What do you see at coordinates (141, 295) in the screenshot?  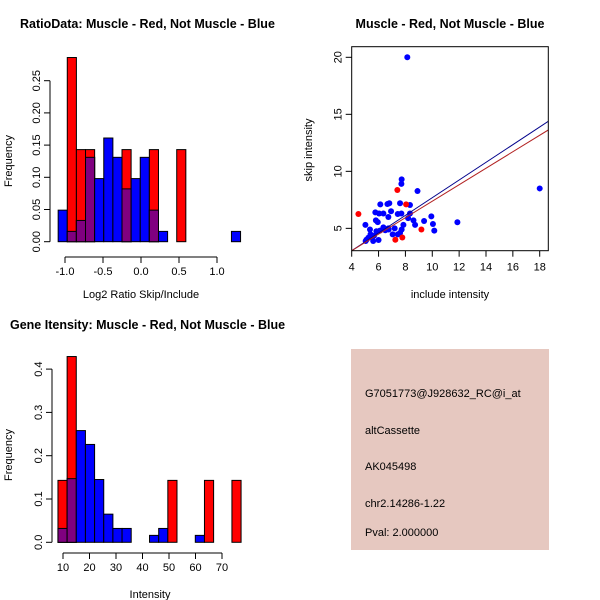 I see `ratio-hist-xlabel: Log2 Ratio Skip/Include` at bounding box center [141, 295].